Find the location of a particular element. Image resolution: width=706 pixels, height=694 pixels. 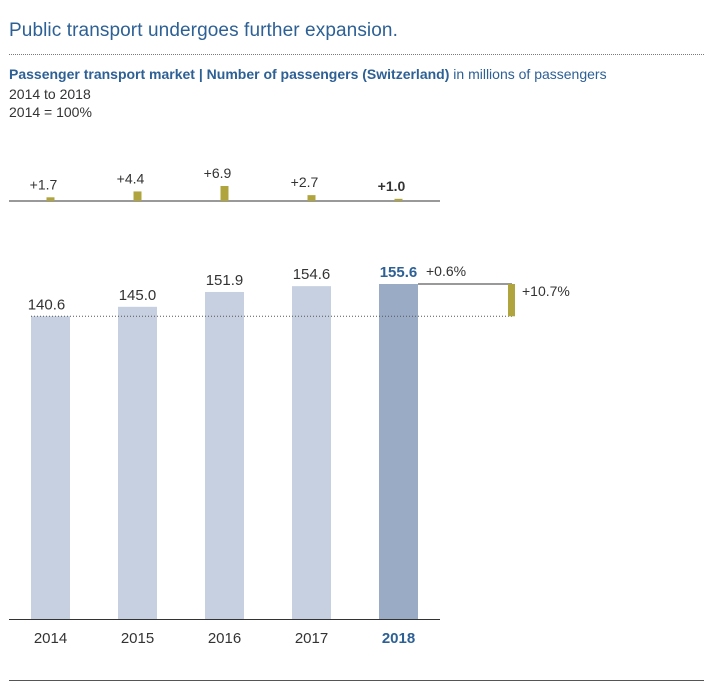

chart-unit: in millions of passengers is located at coordinates (528, 74).